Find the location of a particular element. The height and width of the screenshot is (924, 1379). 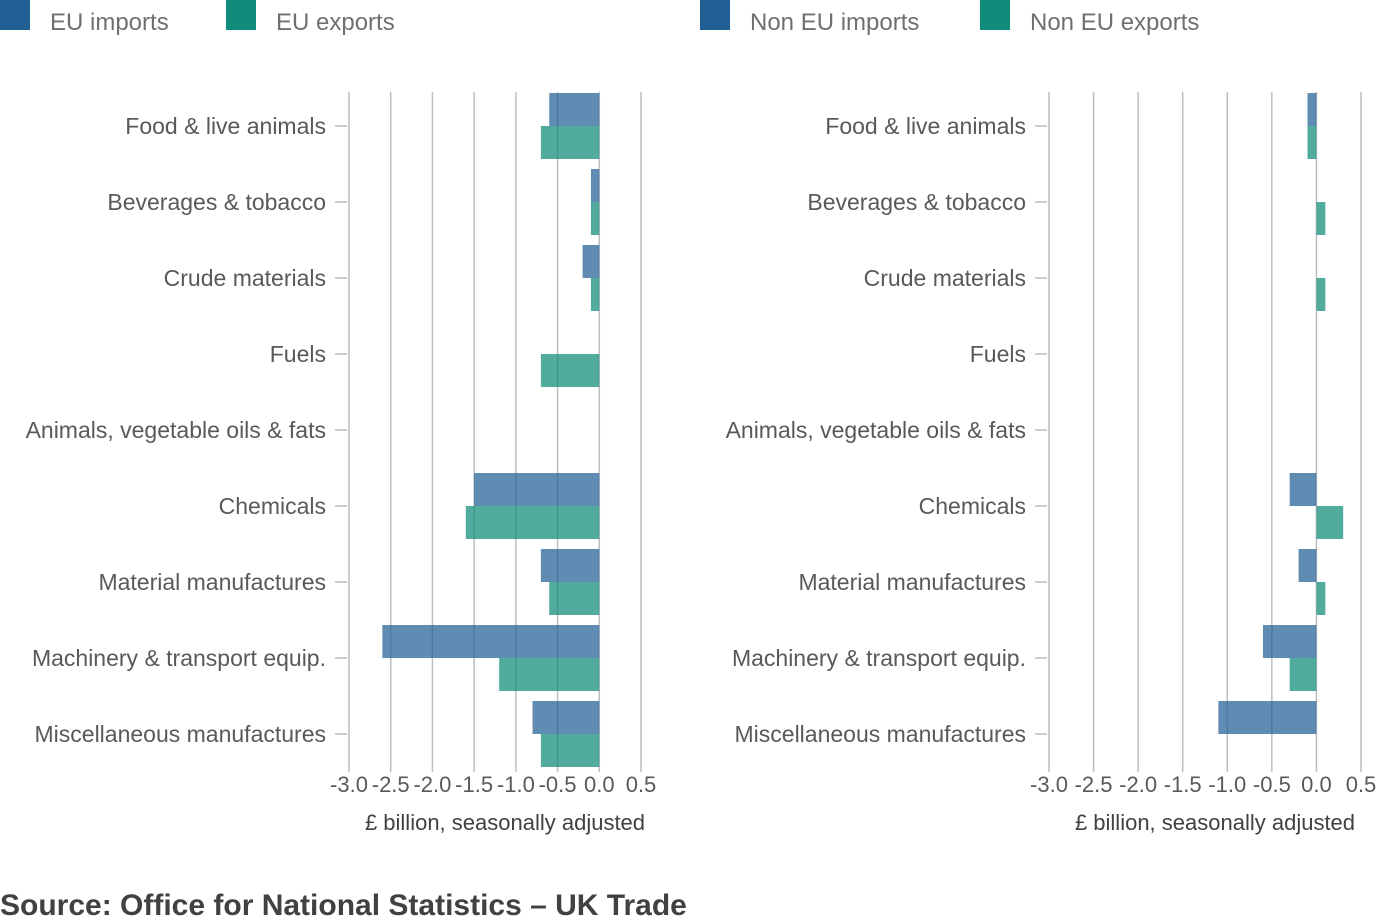

legend-label-non-eu-exports: Non EU exports is located at coordinates (1114, 22).